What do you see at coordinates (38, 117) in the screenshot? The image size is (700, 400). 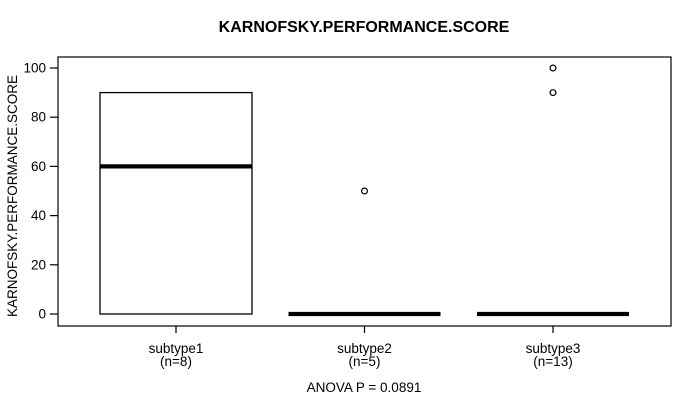 I see `y-axis-tick-label: 80` at bounding box center [38, 117].